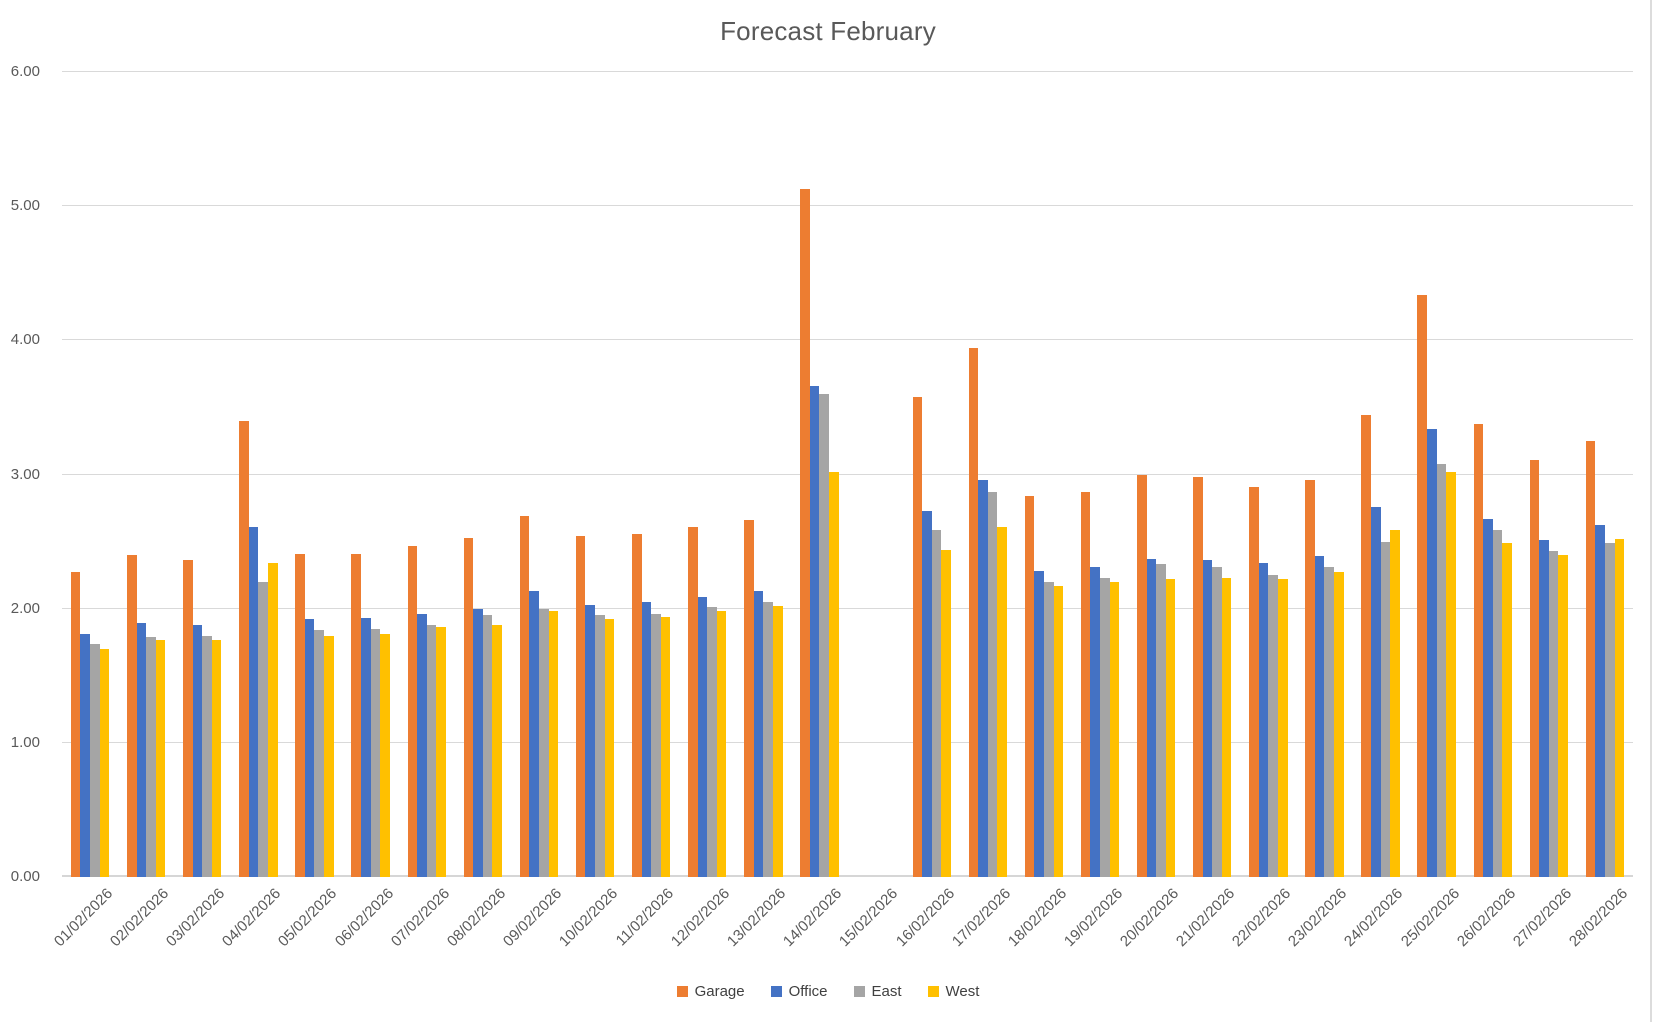  What do you see at coordinates (25, 71) in the screenshot?
I see `y-axis-label: 6.00` at bounding box center [25, 71].